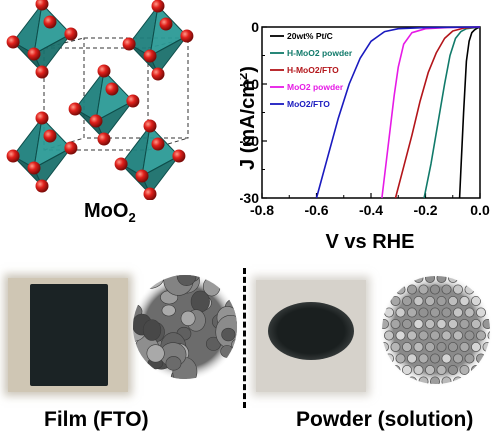  Describe the element at coordinates (480, 210) in the screenshot. I see `x-tick-label: 0.0` at that location.